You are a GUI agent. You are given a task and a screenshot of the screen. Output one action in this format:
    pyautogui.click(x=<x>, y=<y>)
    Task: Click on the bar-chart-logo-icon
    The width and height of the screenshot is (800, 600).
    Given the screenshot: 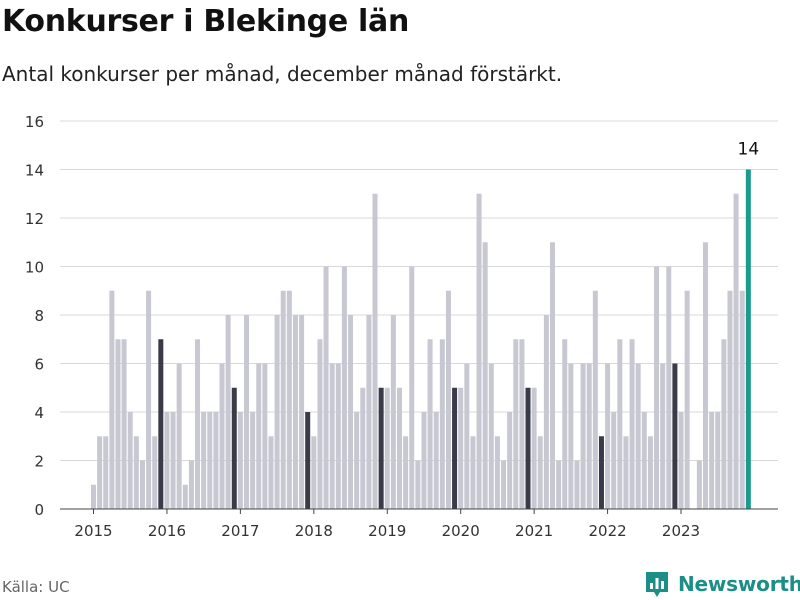 What is the action you would take?
    pyautogui.click(x=657, y=584)
    